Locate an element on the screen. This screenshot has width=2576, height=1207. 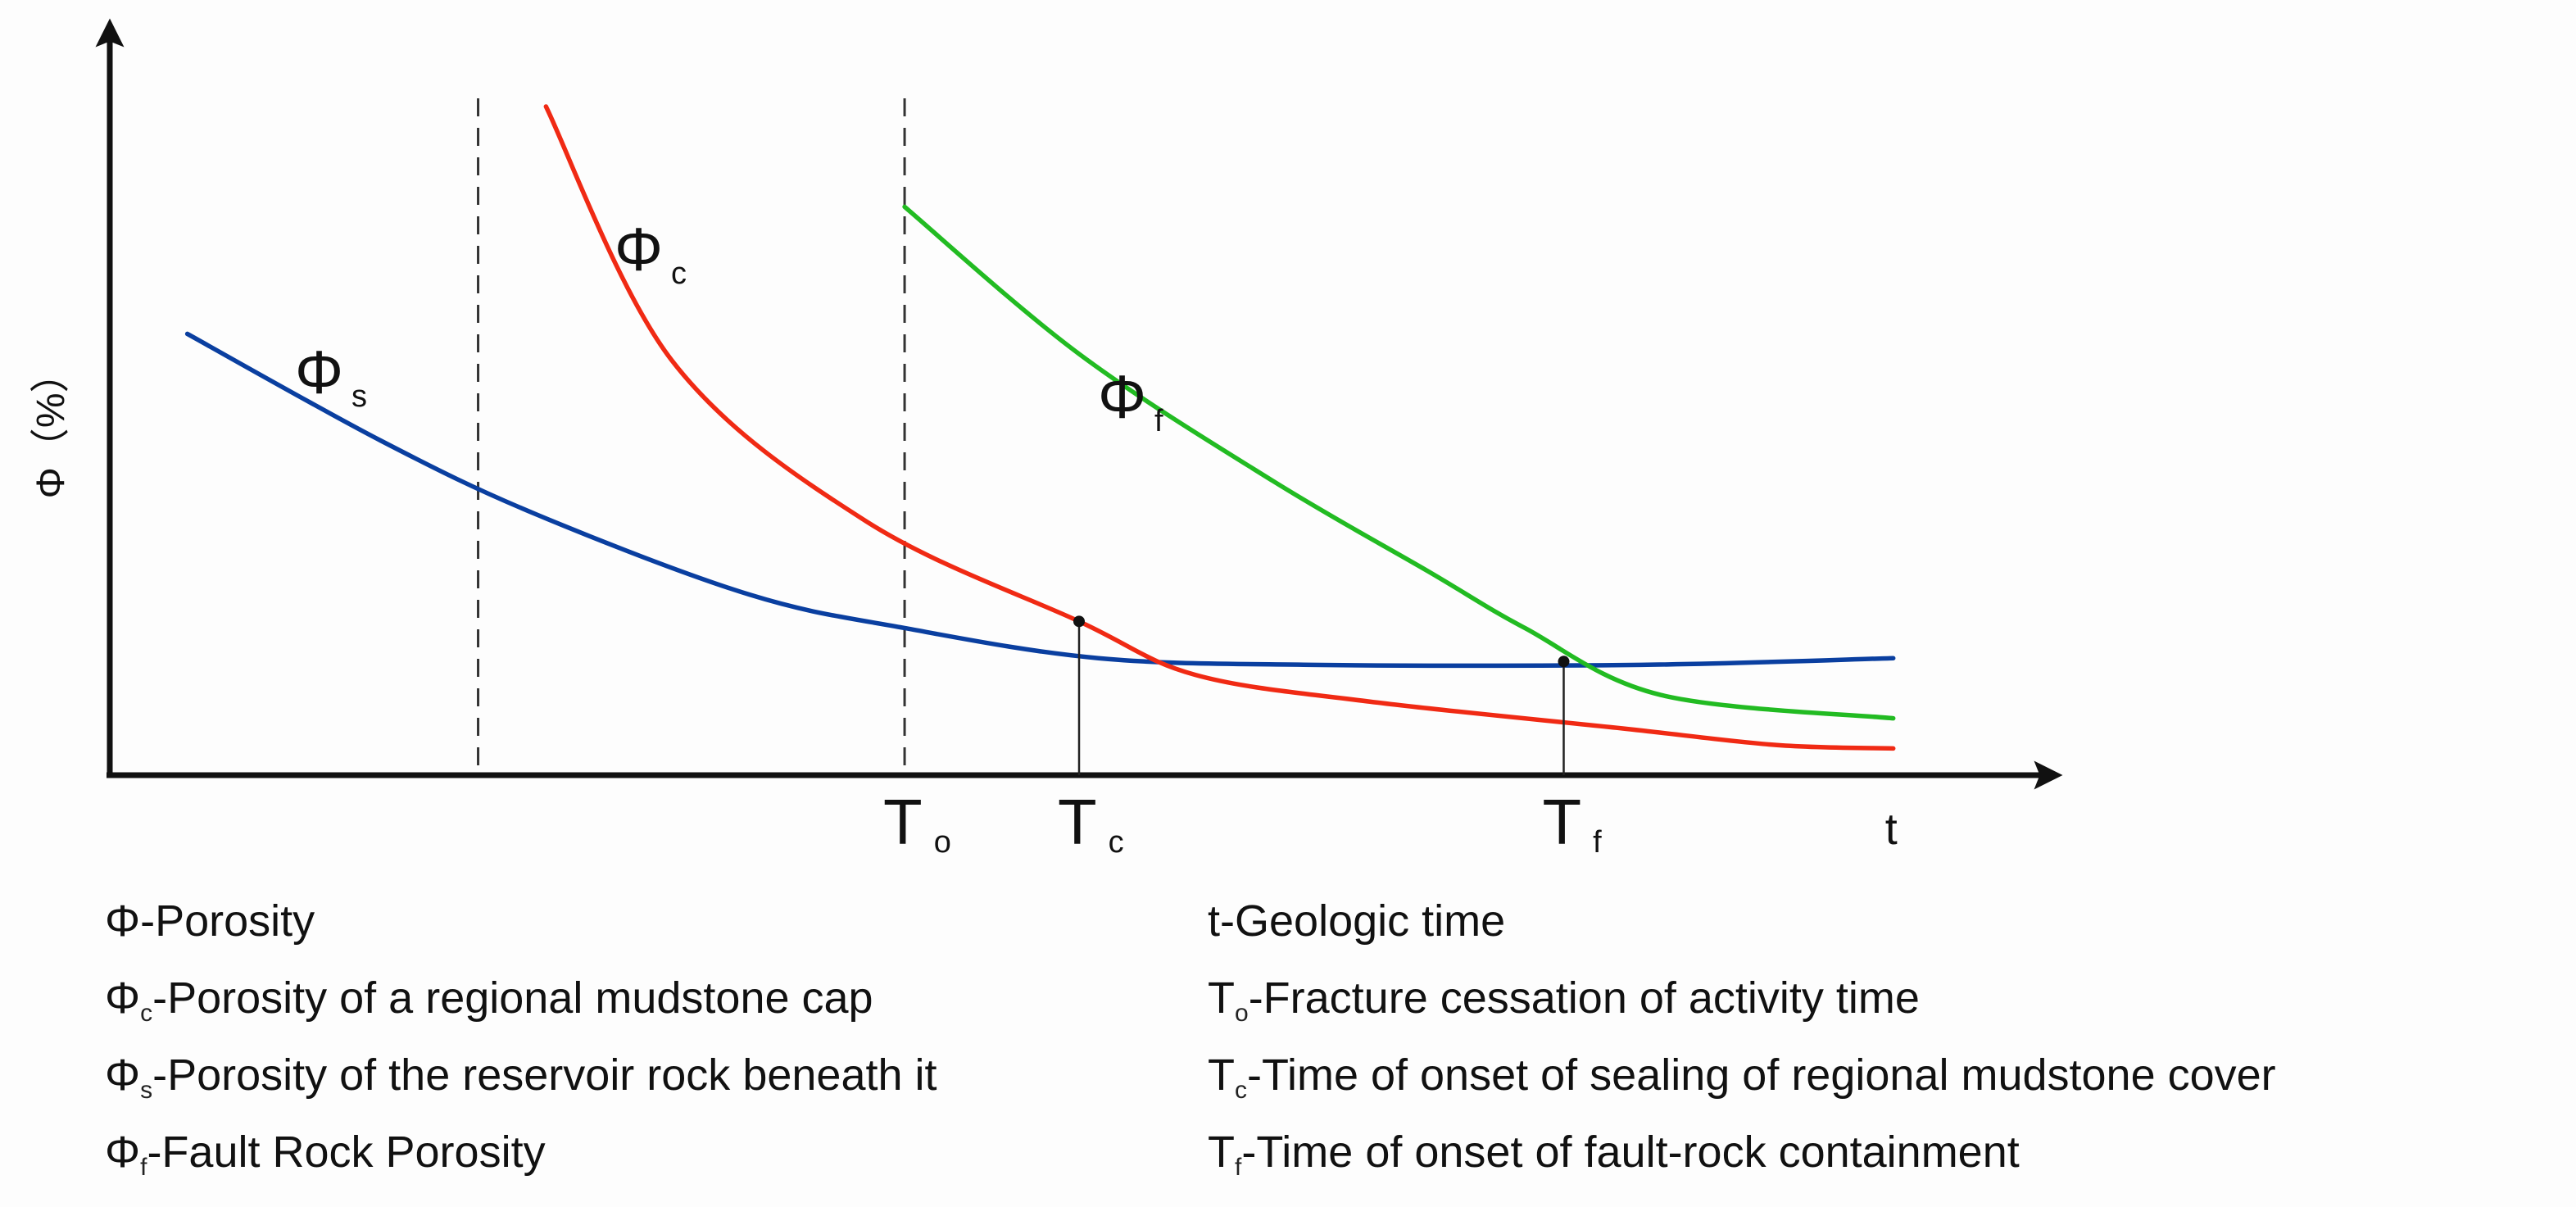
legend-text: -Geologic time is located at coordinates (1363, 921).